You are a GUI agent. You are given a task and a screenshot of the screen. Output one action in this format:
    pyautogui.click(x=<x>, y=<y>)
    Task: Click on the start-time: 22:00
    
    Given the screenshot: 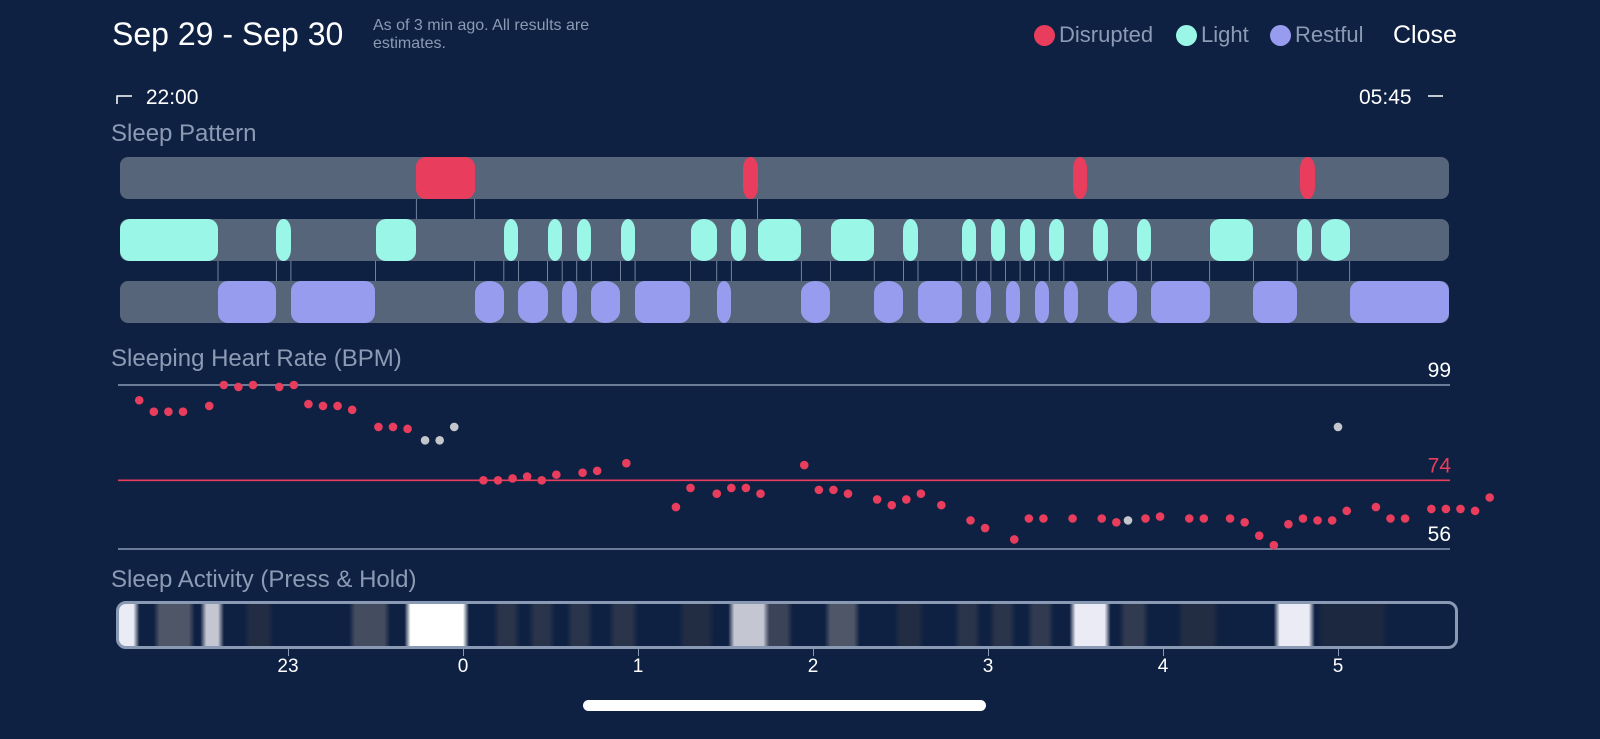 What is the action you would take?
    pyautogui.click(x=157, y=98)
    